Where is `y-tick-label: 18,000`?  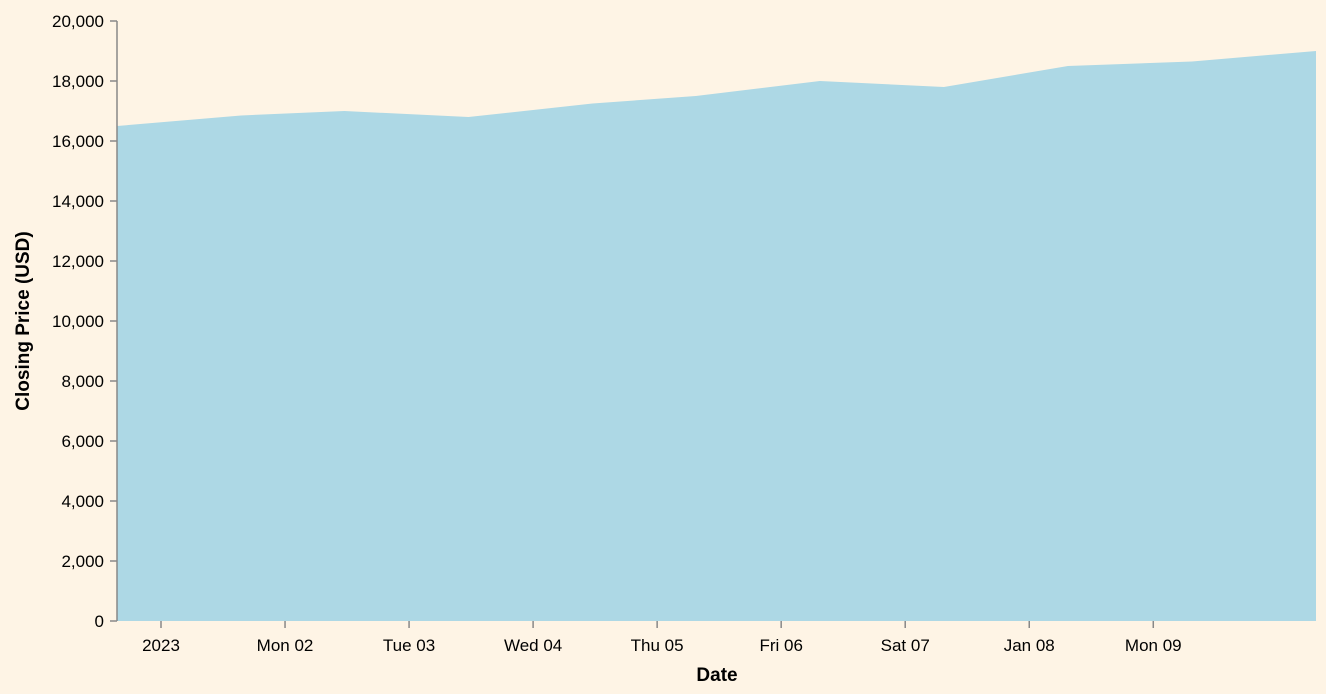
y-tick-label: 18,000 is located at coordinates (78, 81).